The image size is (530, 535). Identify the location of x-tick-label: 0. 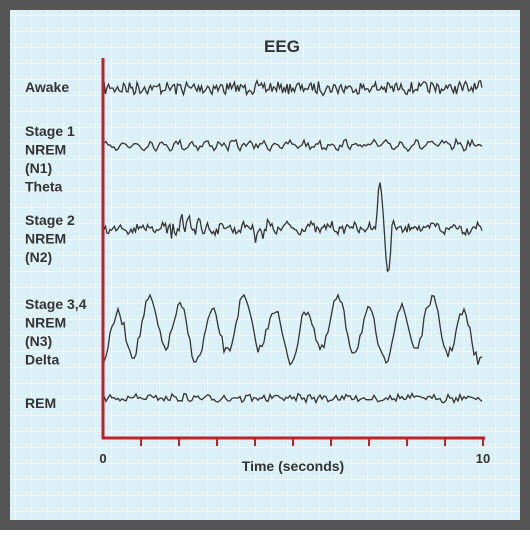
(102, 458).